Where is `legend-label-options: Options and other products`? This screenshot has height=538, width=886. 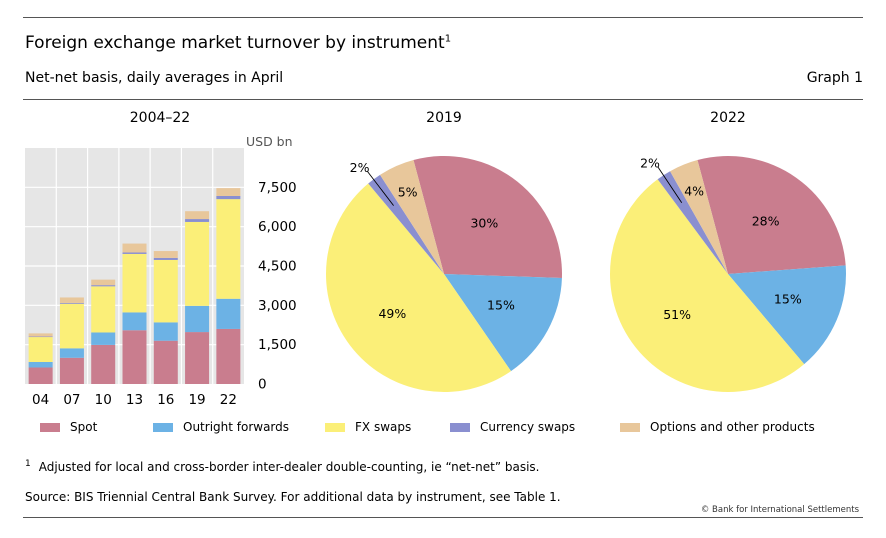 legend-label-options: Options and other products is located at coordinates (732, 427).